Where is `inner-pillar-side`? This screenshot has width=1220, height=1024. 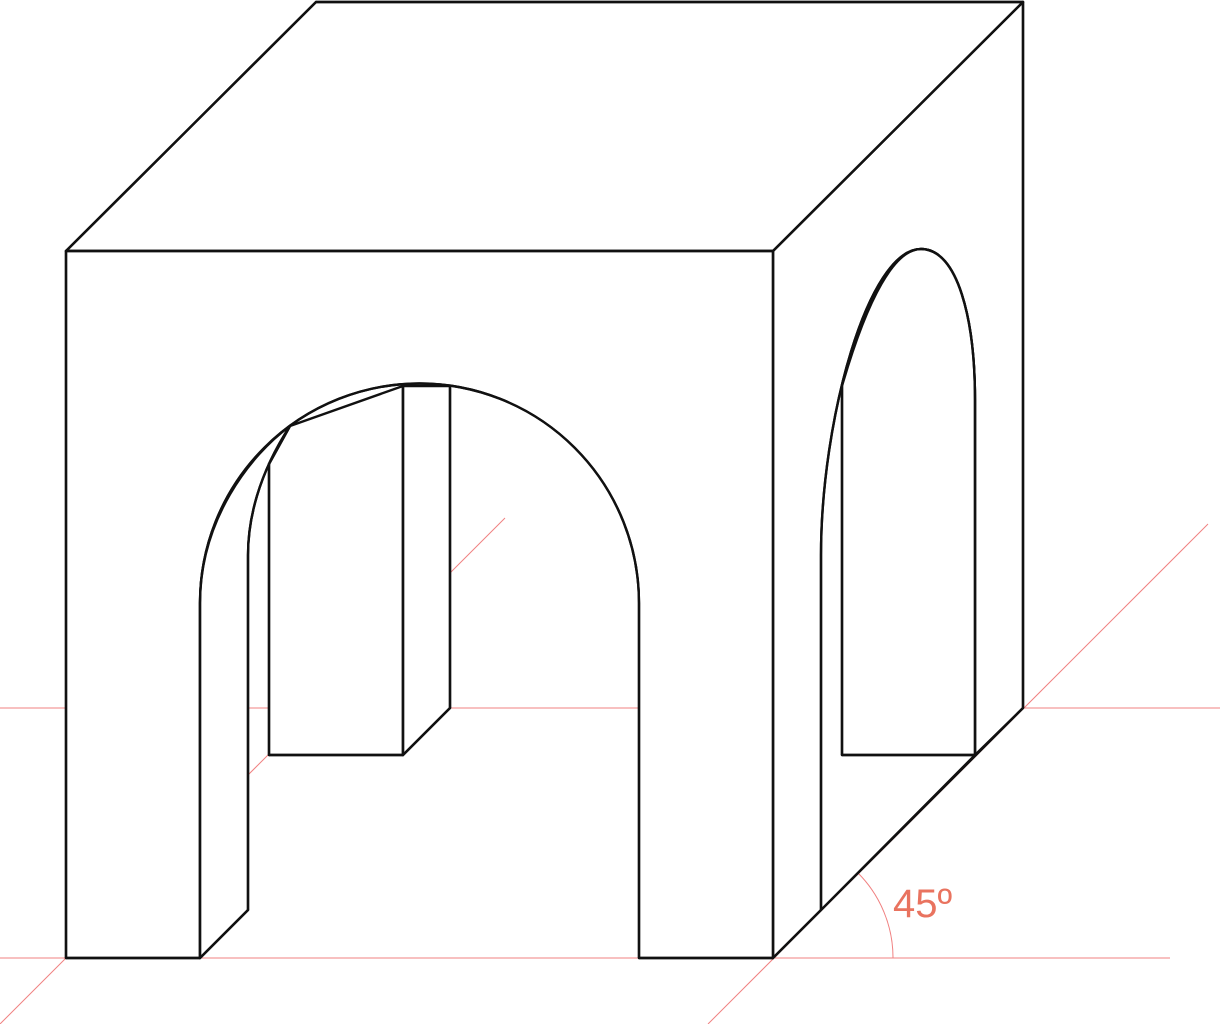
inner-pillar-side is located at coordinates (426, 570).